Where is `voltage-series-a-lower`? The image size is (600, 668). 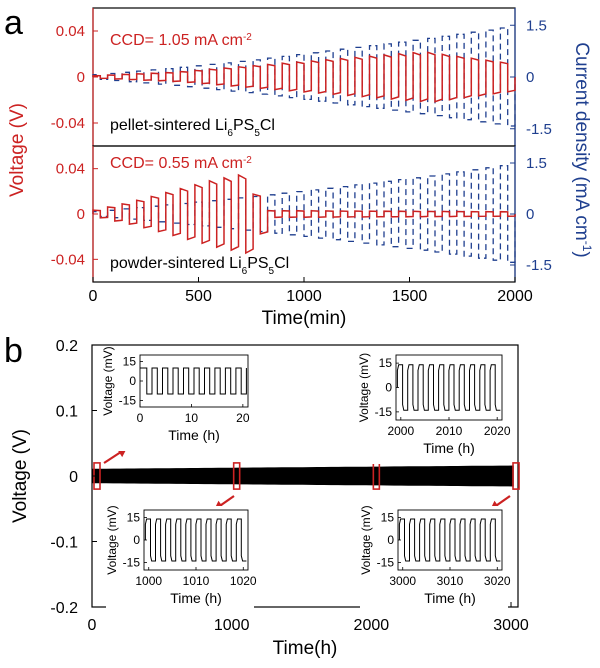
voltage-series-a-lower is located at coordinates (304, 214).